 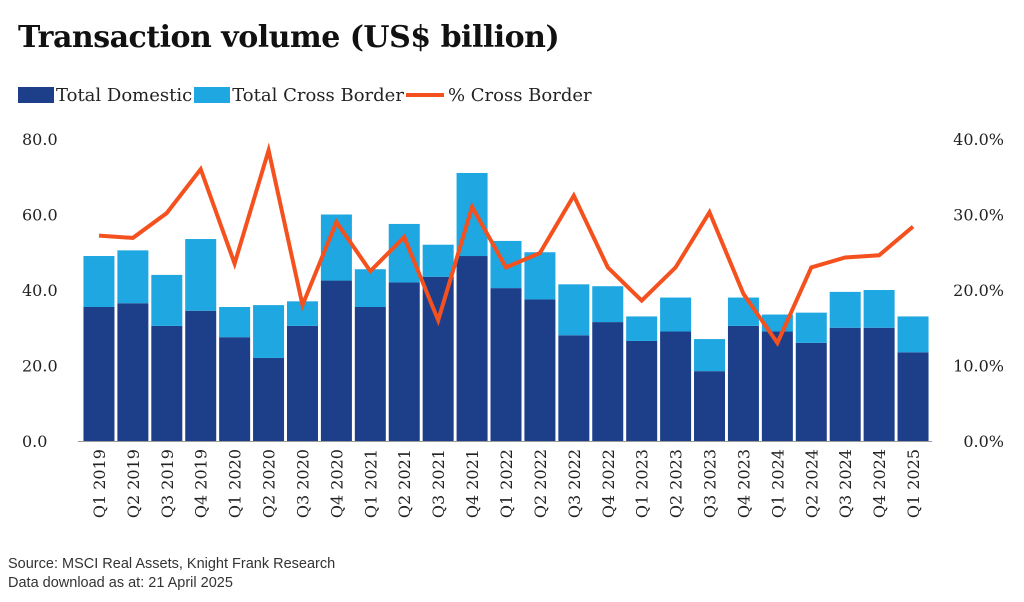 I want to click on y-left-tick-label: 0.0, so click(x=34, y=441).